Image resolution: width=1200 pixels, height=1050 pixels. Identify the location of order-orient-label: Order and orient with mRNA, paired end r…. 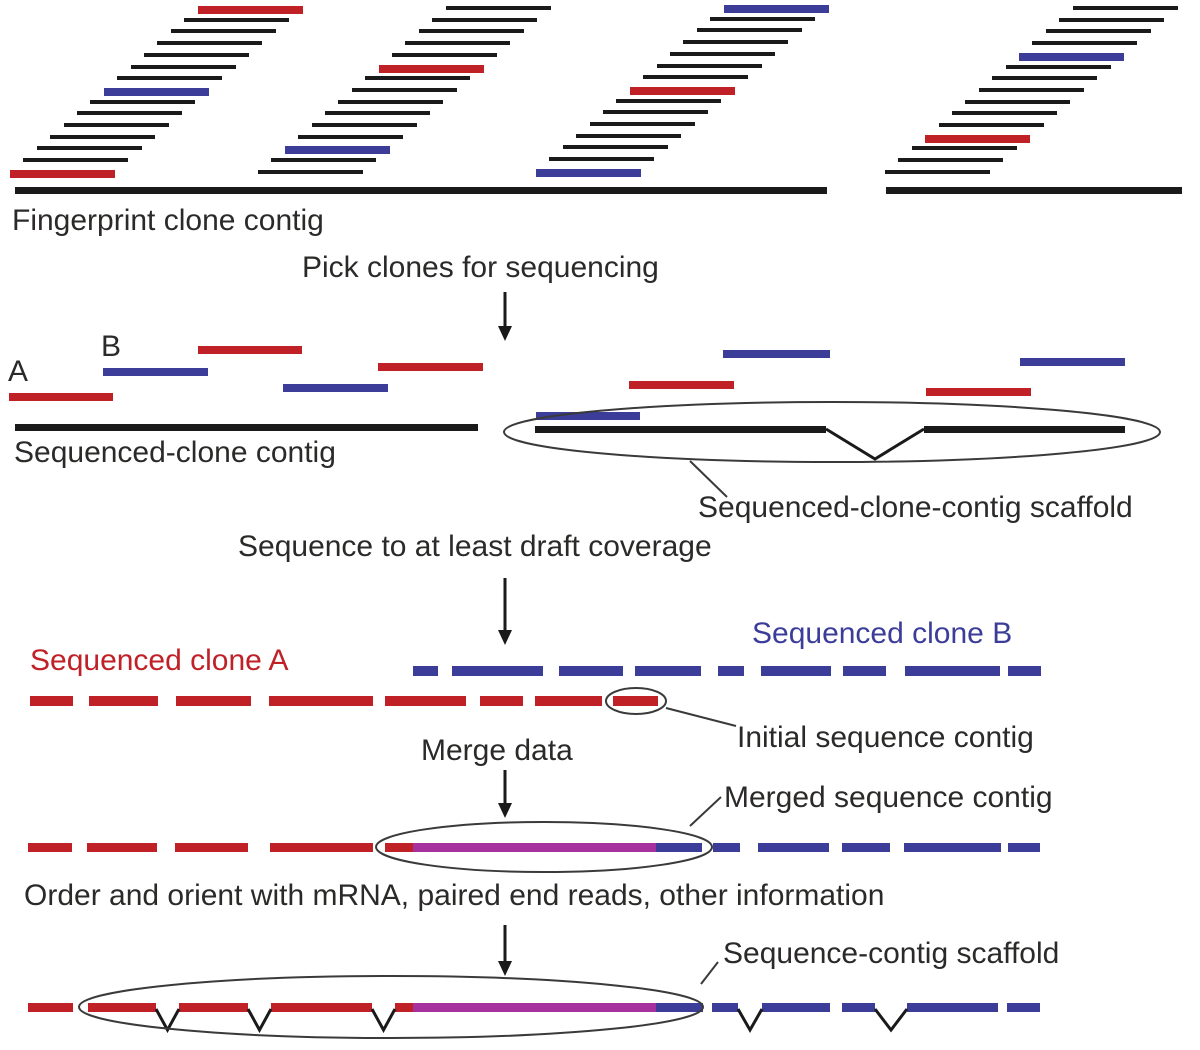
(454, 895).